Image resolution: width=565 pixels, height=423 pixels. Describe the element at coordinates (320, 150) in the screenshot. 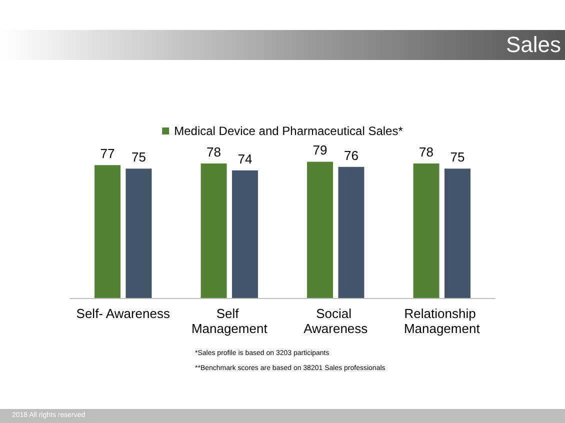

I see `data-label: 79` at that location.